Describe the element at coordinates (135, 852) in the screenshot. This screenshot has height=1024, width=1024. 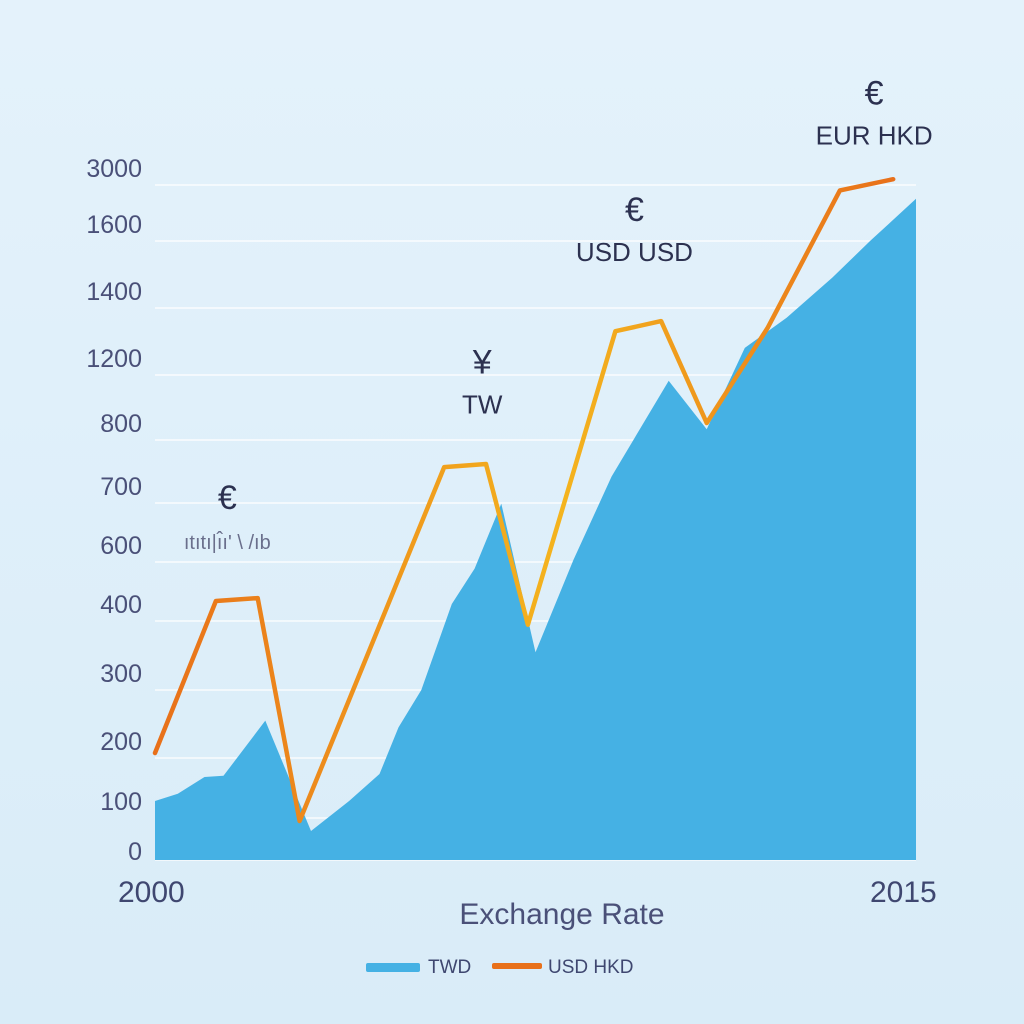
I see `y-tick-label: 0` at that location.